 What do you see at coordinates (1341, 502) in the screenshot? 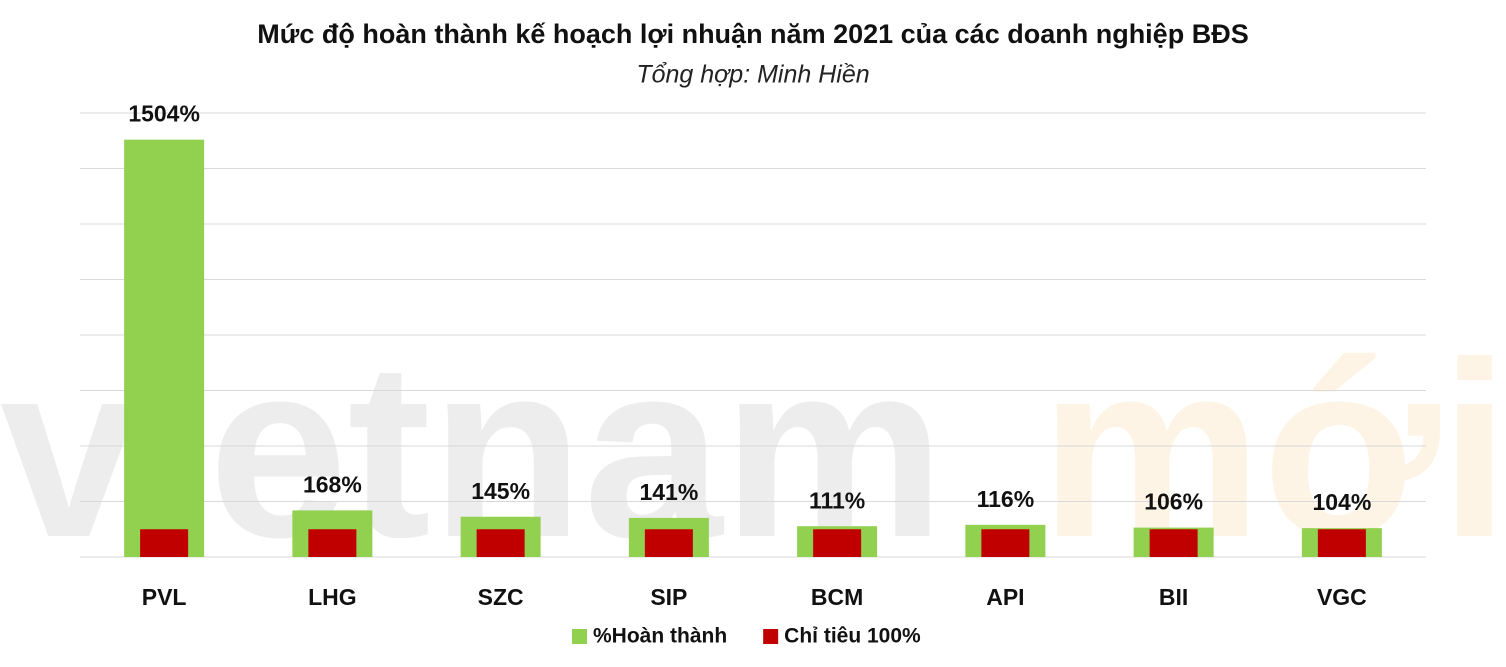
I see `data-label: 104%` at bounding box center [1341, 502].